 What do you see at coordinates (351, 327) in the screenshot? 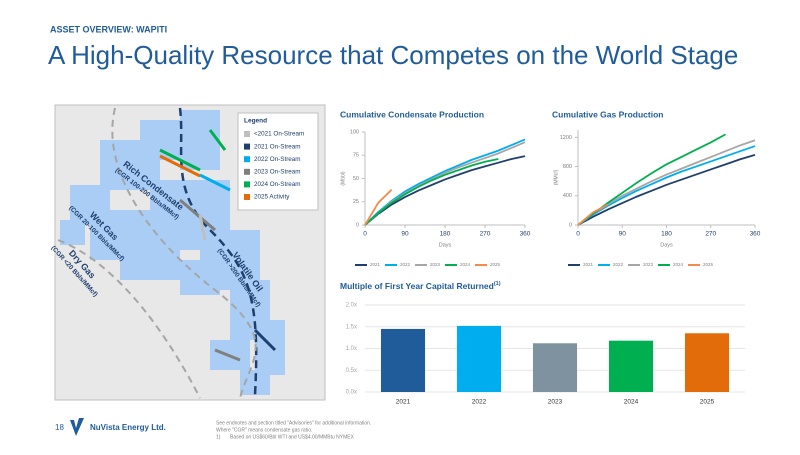
I see `y-tick-label: 1.5x` at bounding box center [351, 327].